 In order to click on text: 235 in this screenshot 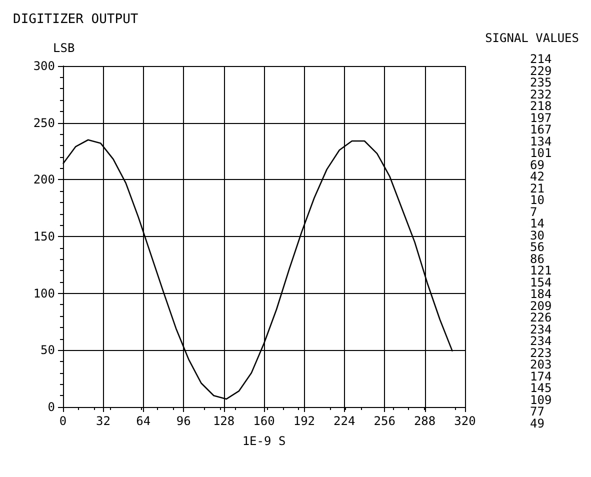, I will do `click(541, 83)`.